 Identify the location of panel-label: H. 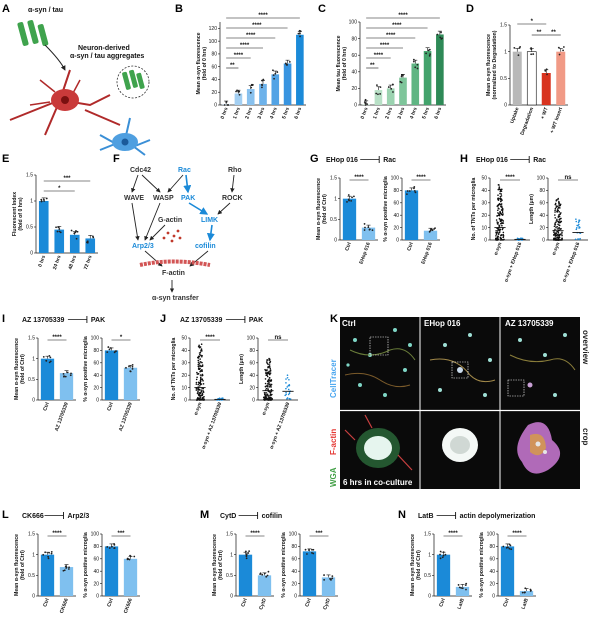
(464, 159).